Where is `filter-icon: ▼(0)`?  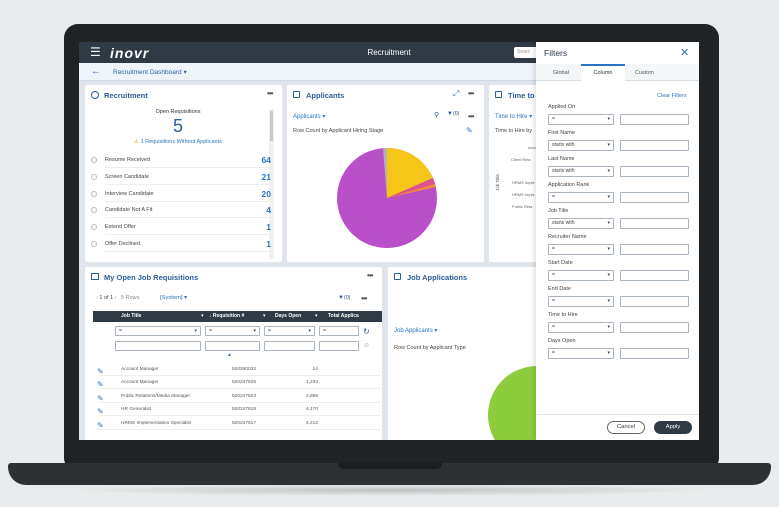 filter-icon: ▼(0) is located at coordinates (453, 114).